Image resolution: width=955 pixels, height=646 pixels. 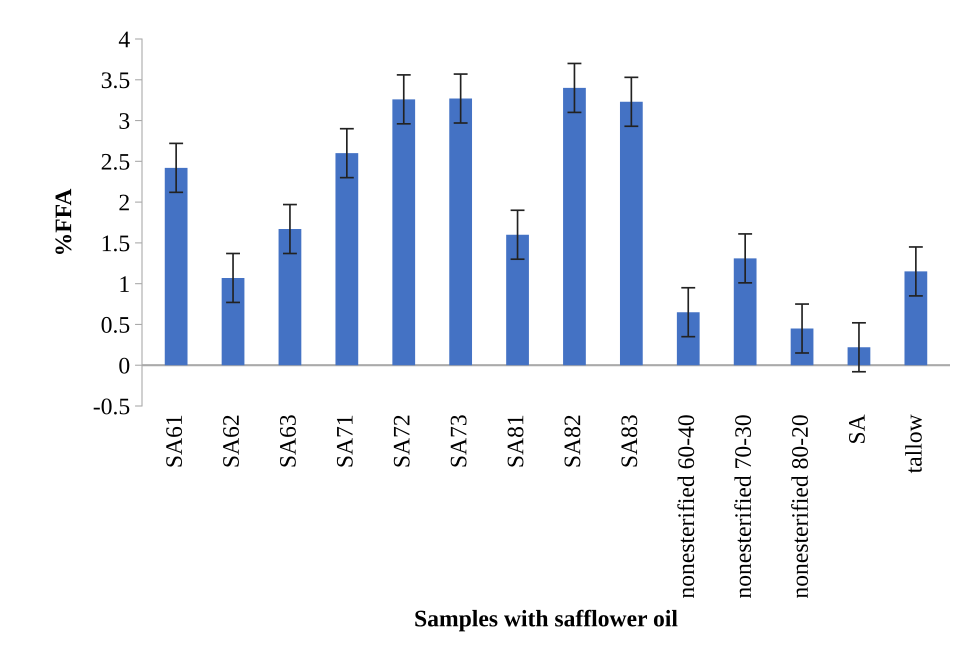 I want to click on x-tick-label: nonesterified 70-30, so click(x=743, y=506).